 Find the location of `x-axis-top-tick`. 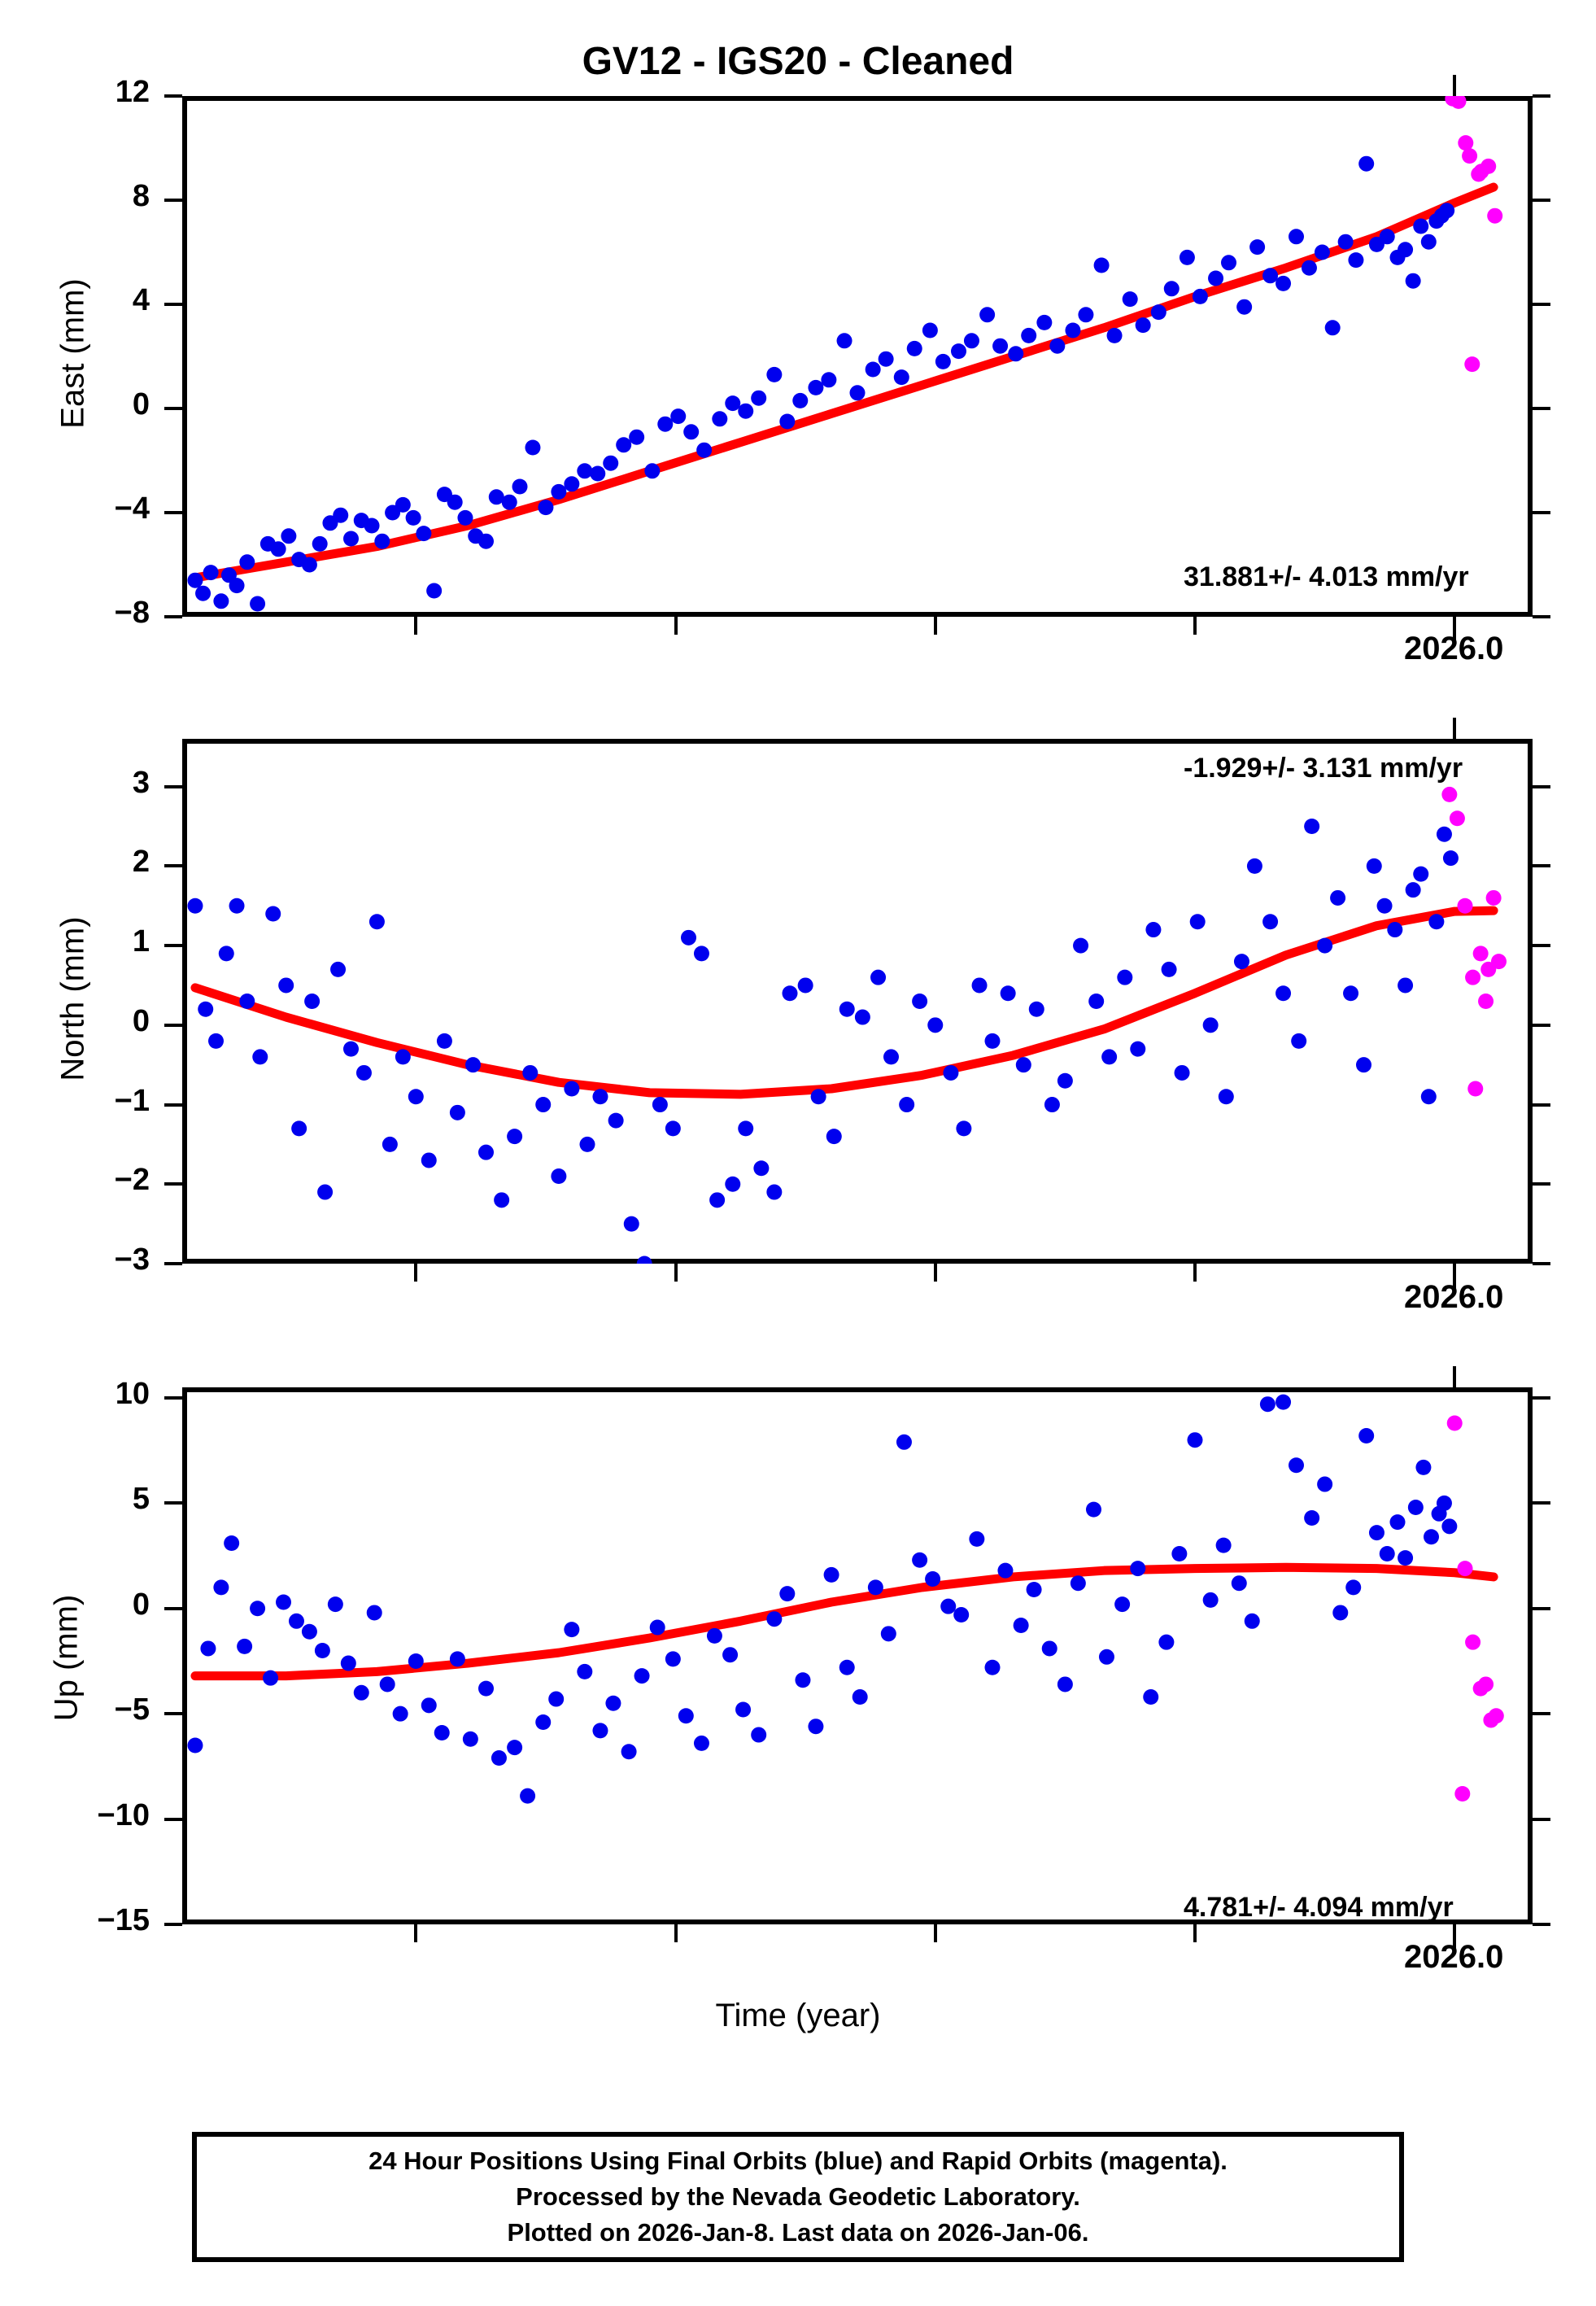

x-axis-top-tick is located at coordinates (1455, 85).